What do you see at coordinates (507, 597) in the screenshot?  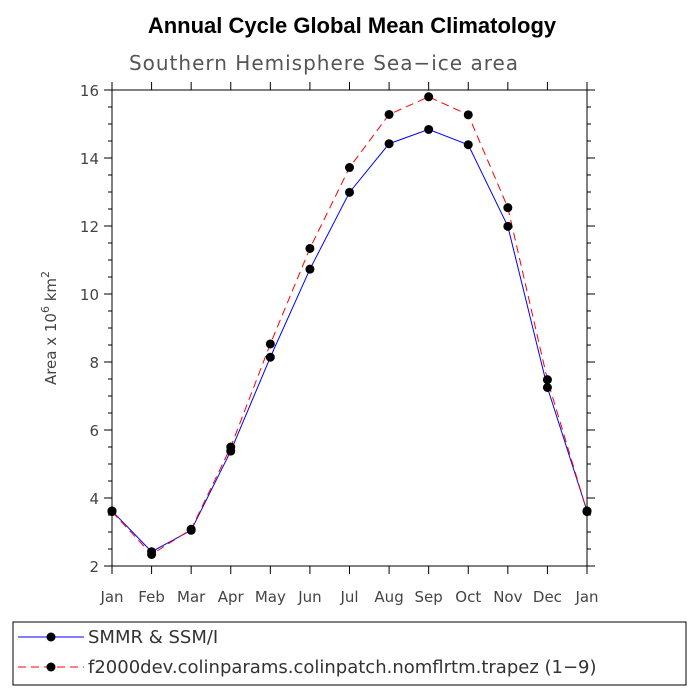 I see `x-tick-label: Nov` at bounding box center [507, 597].